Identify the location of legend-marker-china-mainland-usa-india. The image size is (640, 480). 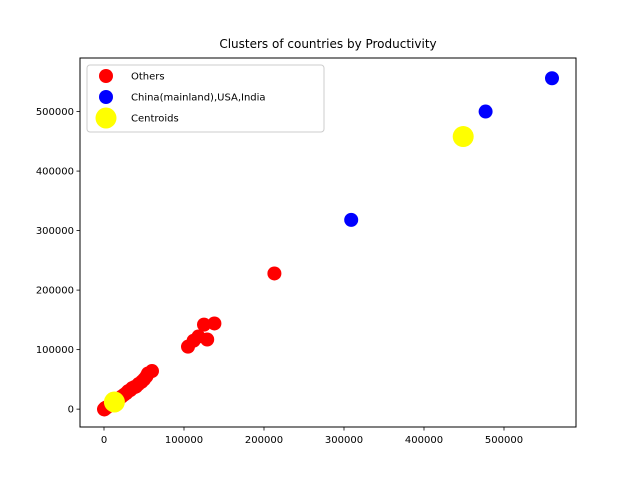
(106, 97).